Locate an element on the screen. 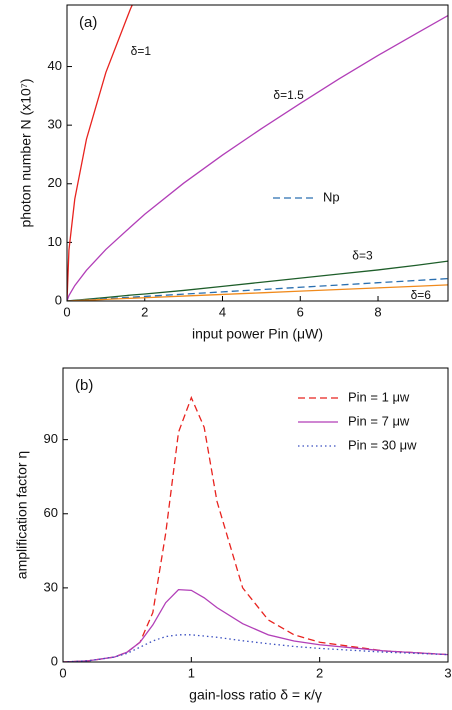 This screenshot has height=710, width=452. x-tick-label: 3 is located at coordinates (447, 672).